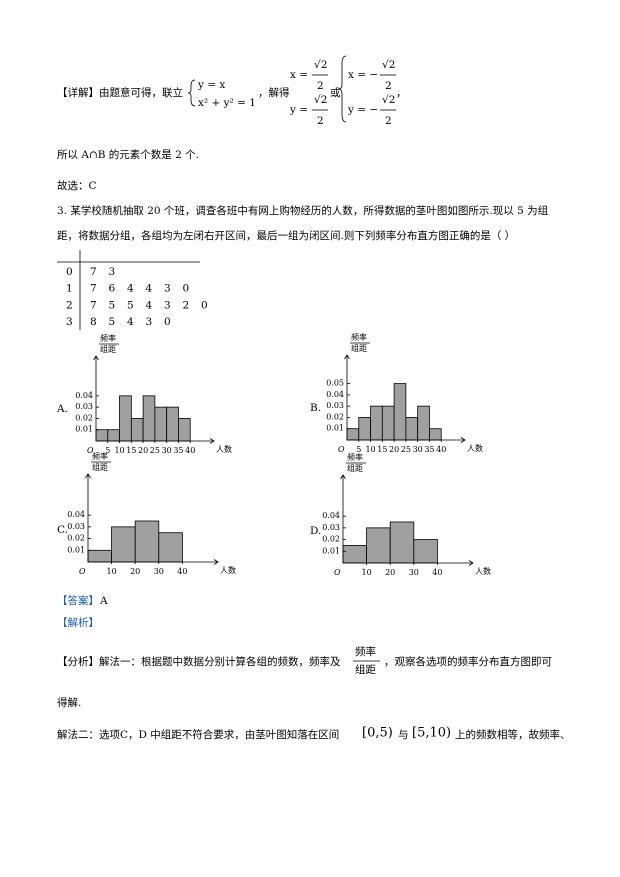  What do you see at coordinates (186, 305) in the screenshot?
I see `leaf: 2` at bounding box center [186, 305].